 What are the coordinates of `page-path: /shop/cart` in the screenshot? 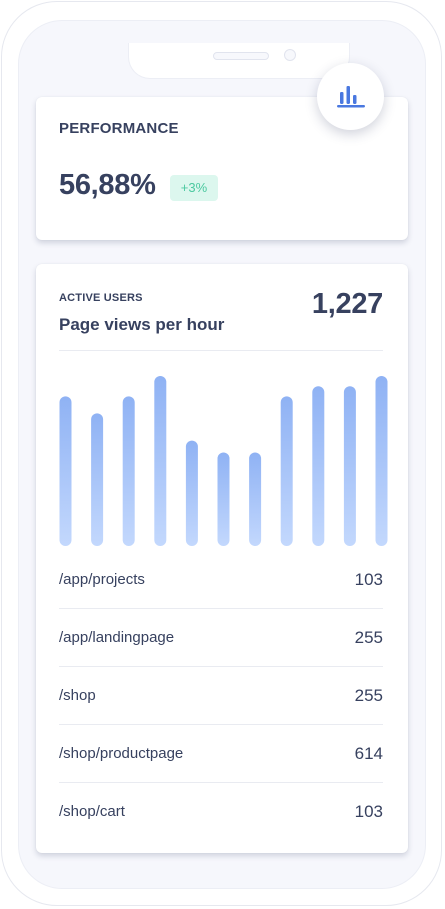 It's located at (92, 811).